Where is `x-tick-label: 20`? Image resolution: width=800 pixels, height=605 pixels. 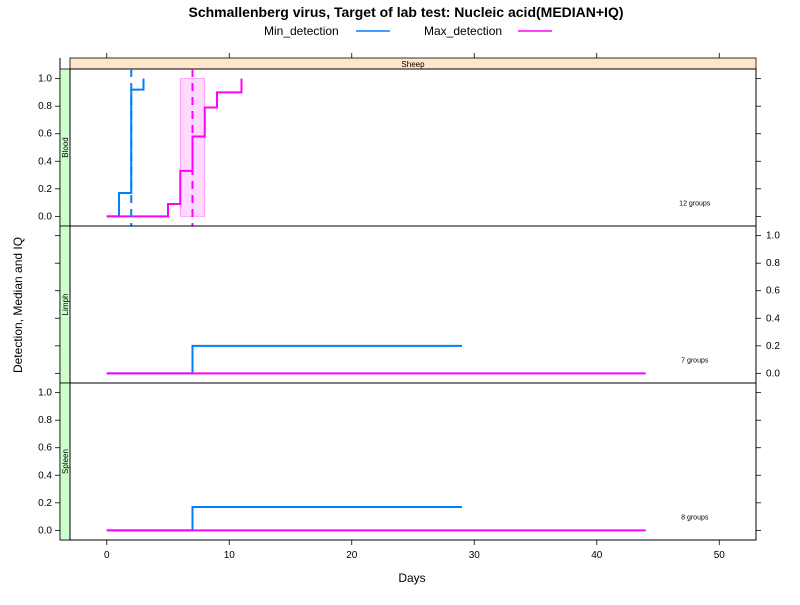 x-tick-label: 20 is located at coordinates (352, 555).